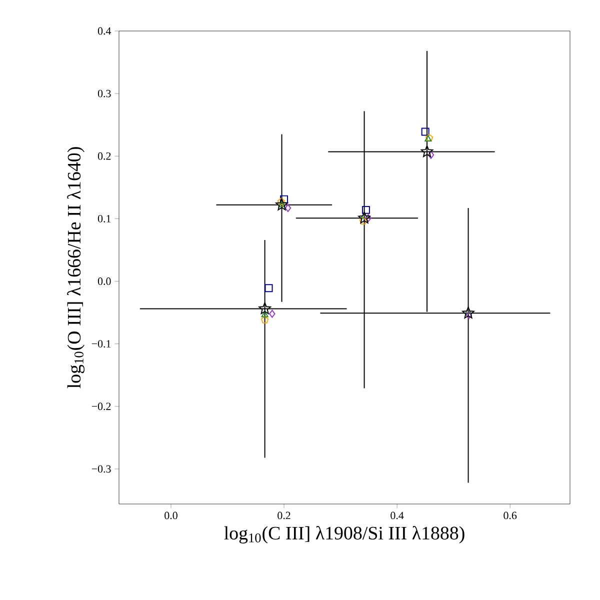 This screenshot has height=600, width=600. What do you see at coordinates (397, 516) in the screenshot?
I see `x-tick-label: 0.4` at bounding box center [397, 516].